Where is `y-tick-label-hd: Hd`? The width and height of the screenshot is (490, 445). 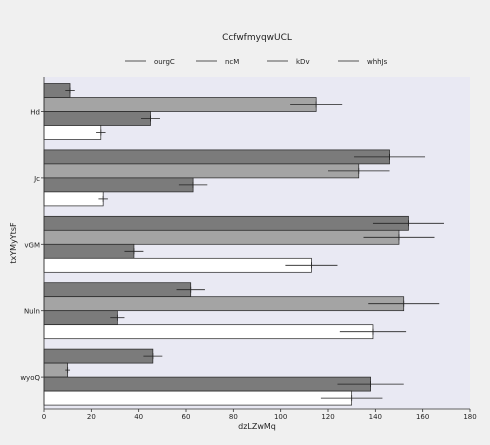 y-tick-label-hd: Hd is located at coordinates (35, 113).